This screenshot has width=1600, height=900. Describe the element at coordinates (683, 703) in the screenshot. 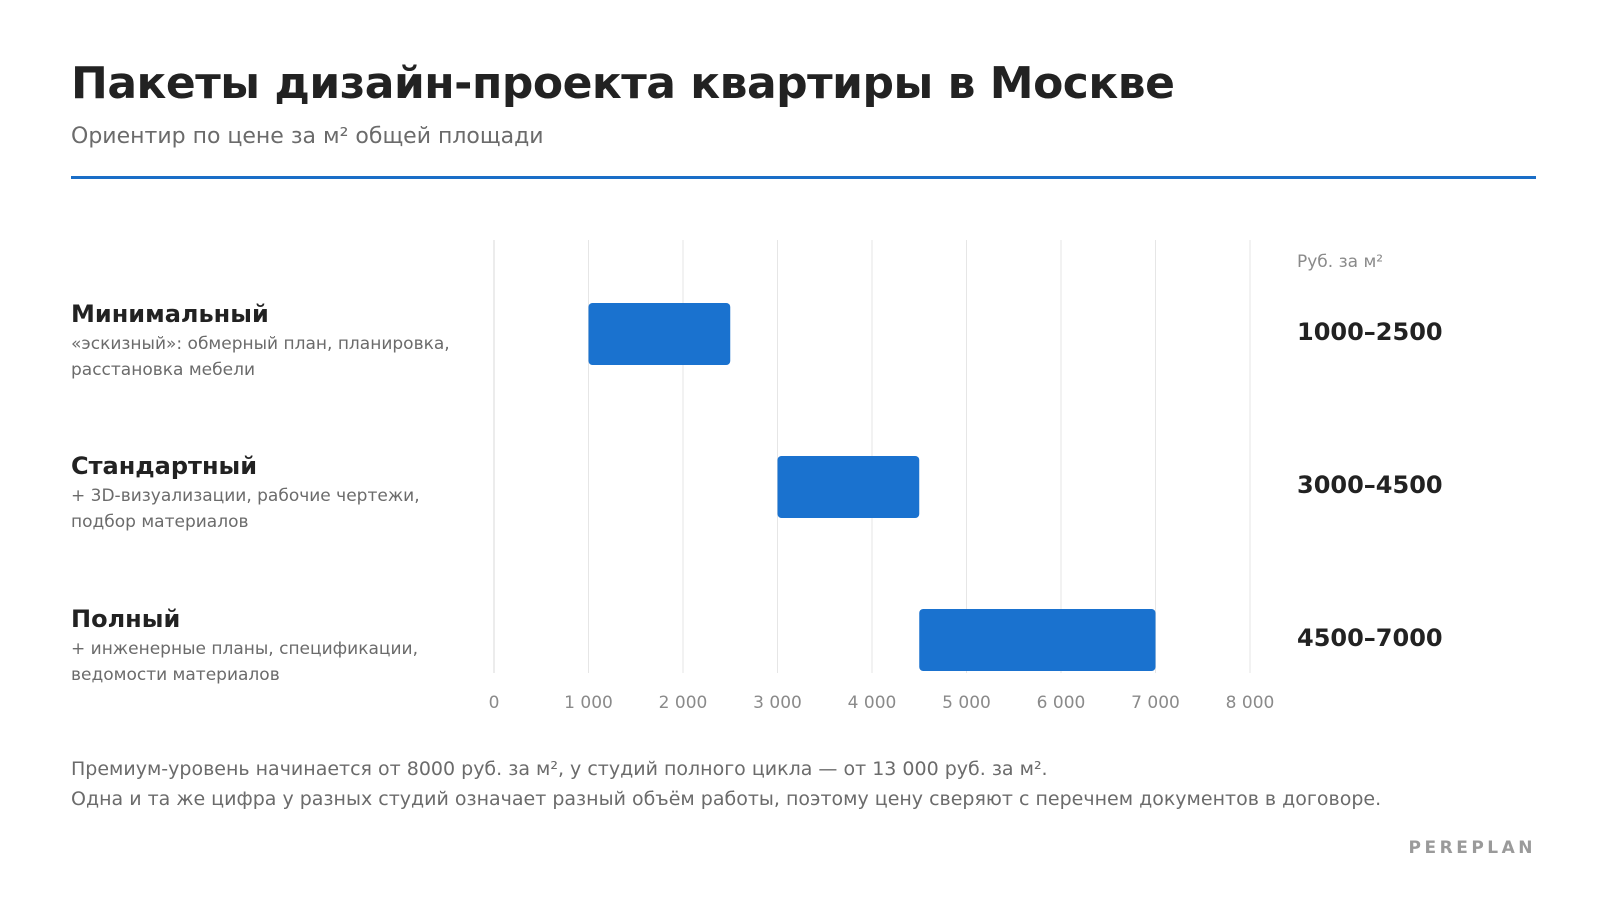

I see `x-tick-label: 2 000` at that location.